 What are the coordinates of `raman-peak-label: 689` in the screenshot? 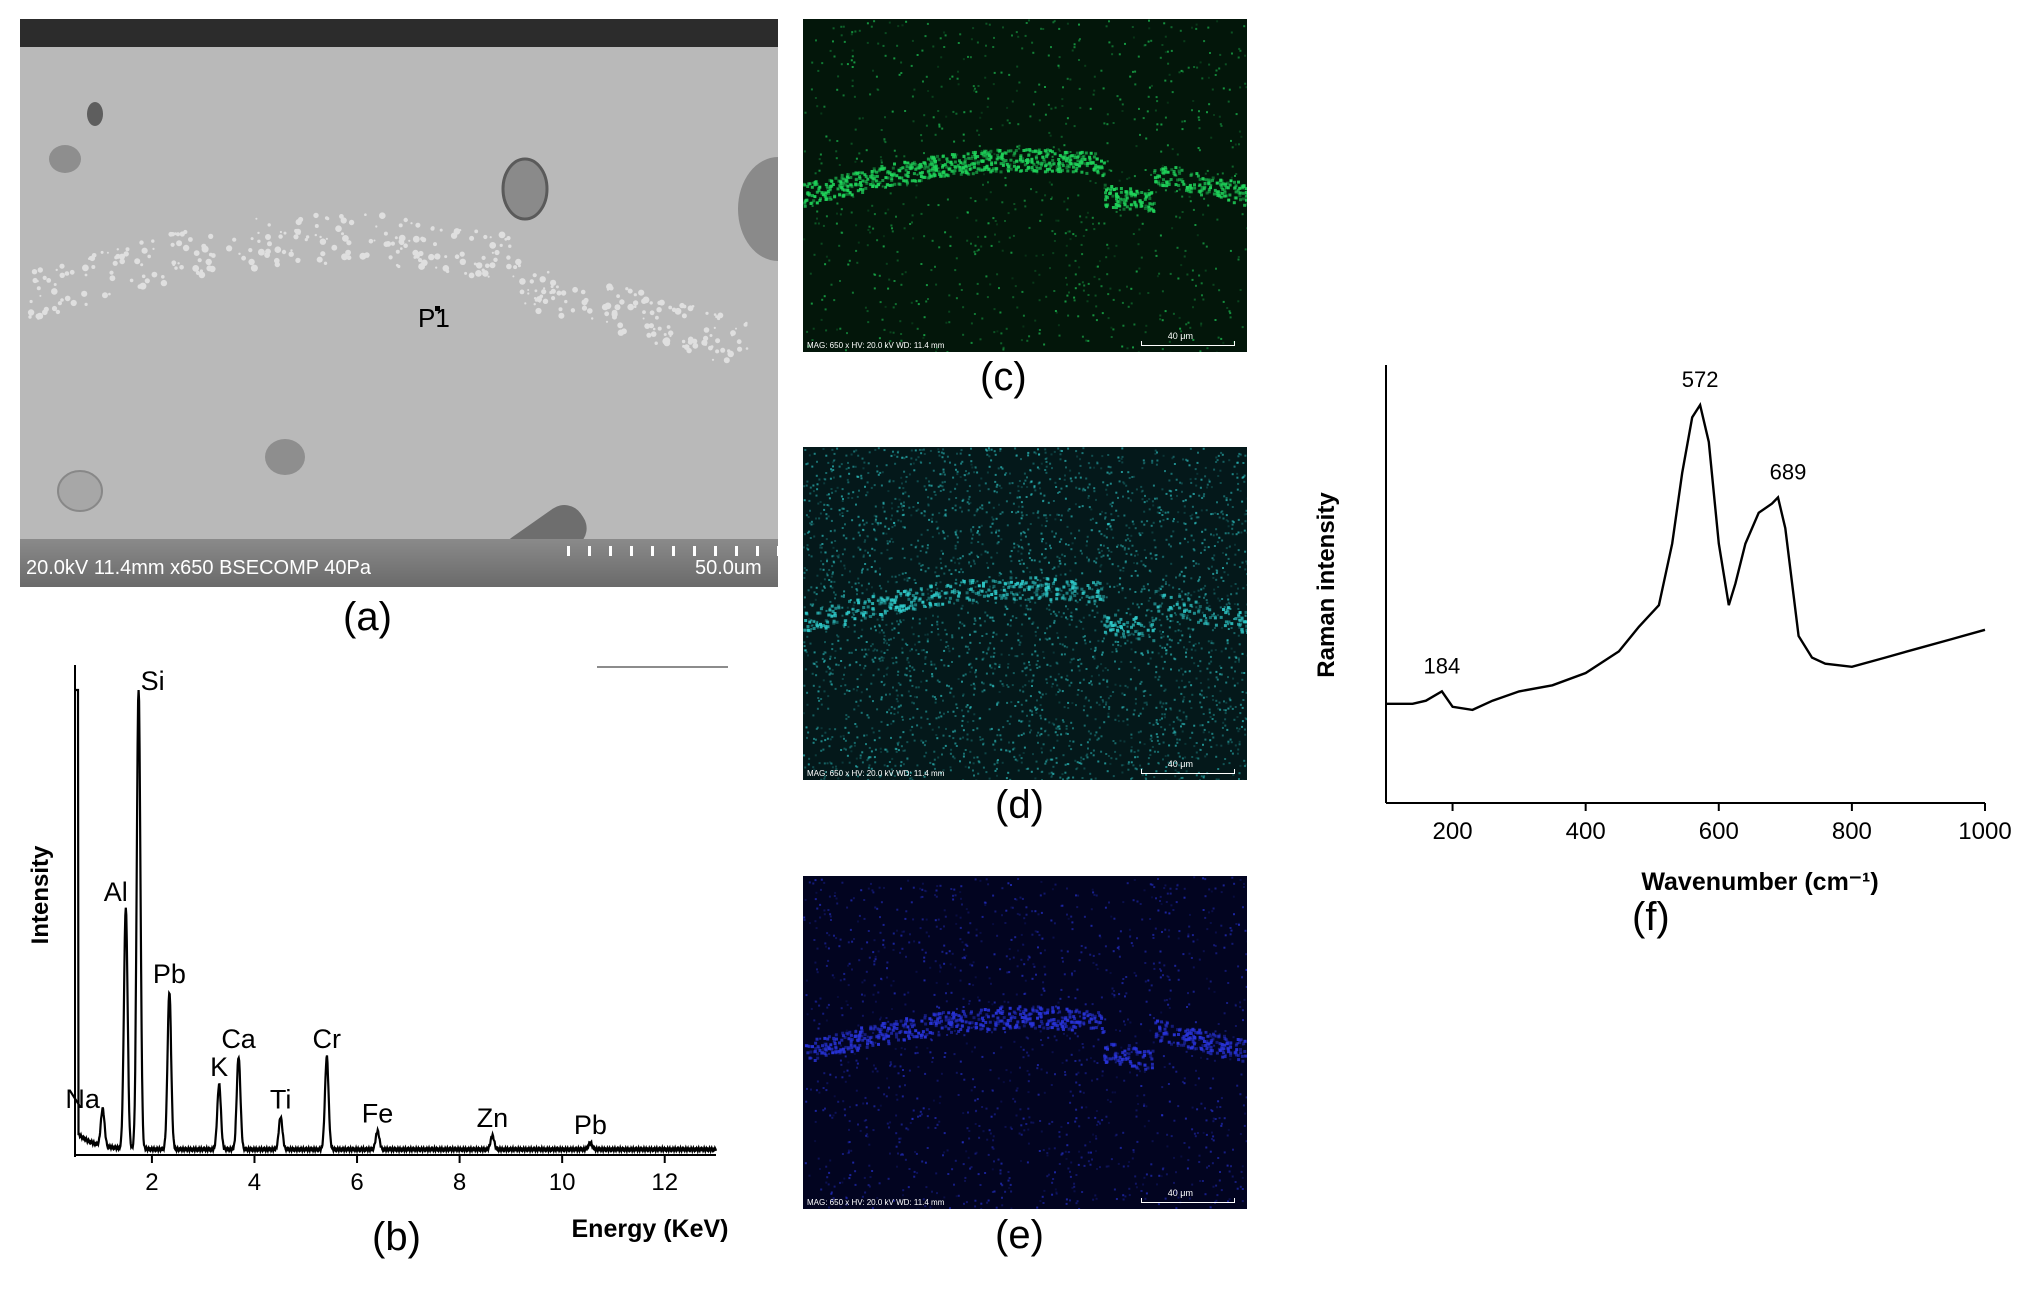 It's located at (1788, 471).